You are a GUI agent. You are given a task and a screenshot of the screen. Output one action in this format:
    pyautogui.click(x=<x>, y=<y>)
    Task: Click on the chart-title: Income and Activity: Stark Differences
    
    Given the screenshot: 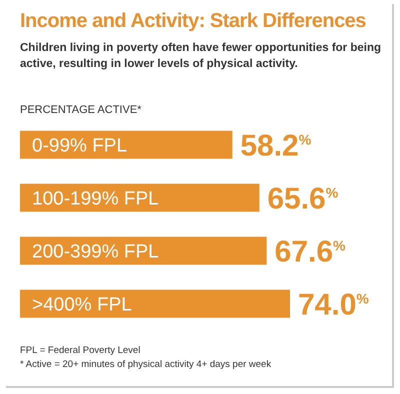 What is the action you would take?
    pyautogui.click(x=193, y=21)
    